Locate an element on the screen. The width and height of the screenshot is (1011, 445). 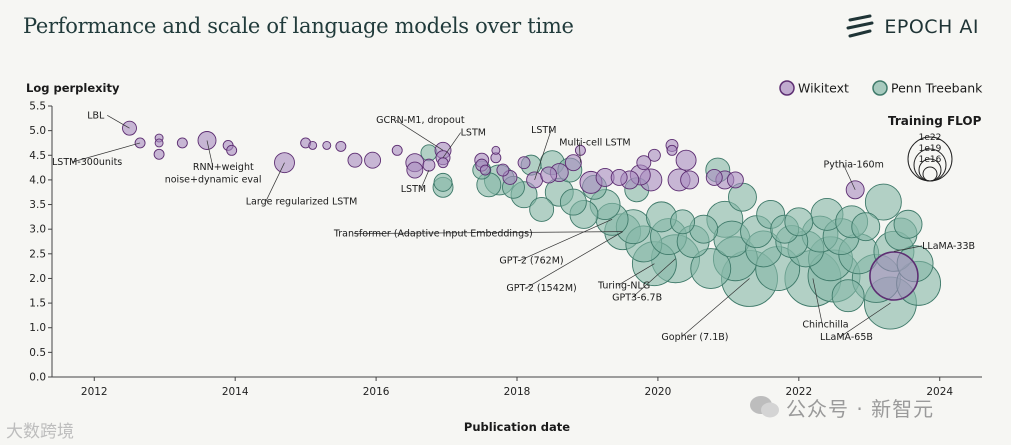
size-legend-label: 1e19 is located at coordinates (930, 149).